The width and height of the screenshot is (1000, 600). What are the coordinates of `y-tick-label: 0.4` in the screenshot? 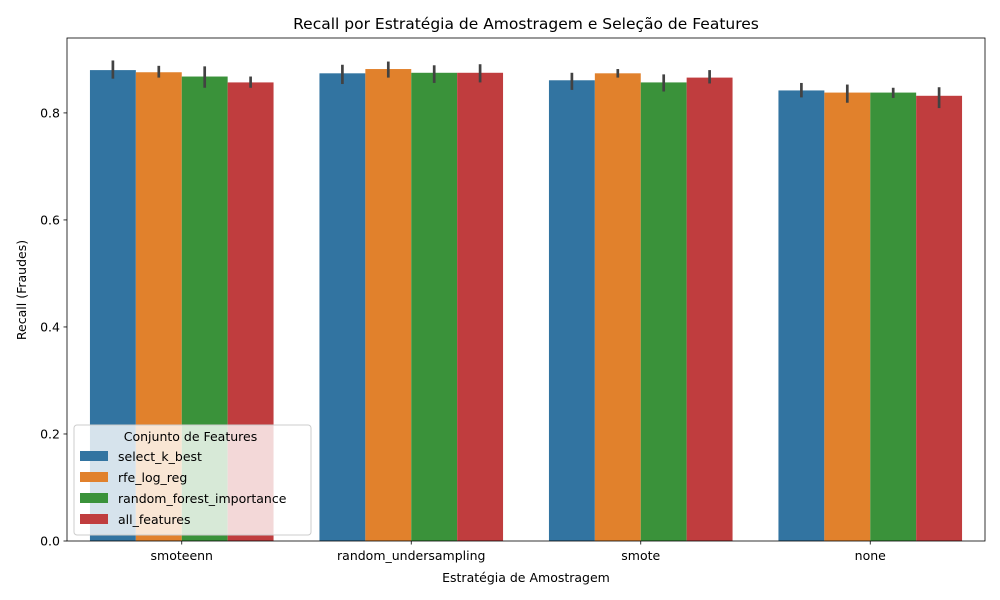 It's located at (50, 326).